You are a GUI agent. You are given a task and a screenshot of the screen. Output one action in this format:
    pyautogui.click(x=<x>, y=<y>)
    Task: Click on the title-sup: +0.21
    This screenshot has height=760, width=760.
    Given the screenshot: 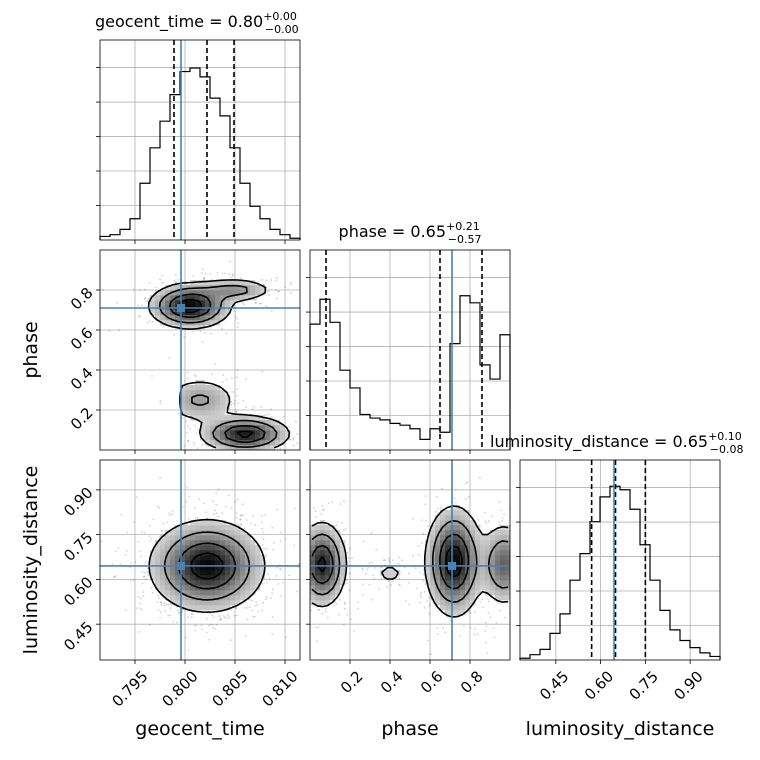 What is the action you would take?
    pyautogui.click(x=463, y=226)
    